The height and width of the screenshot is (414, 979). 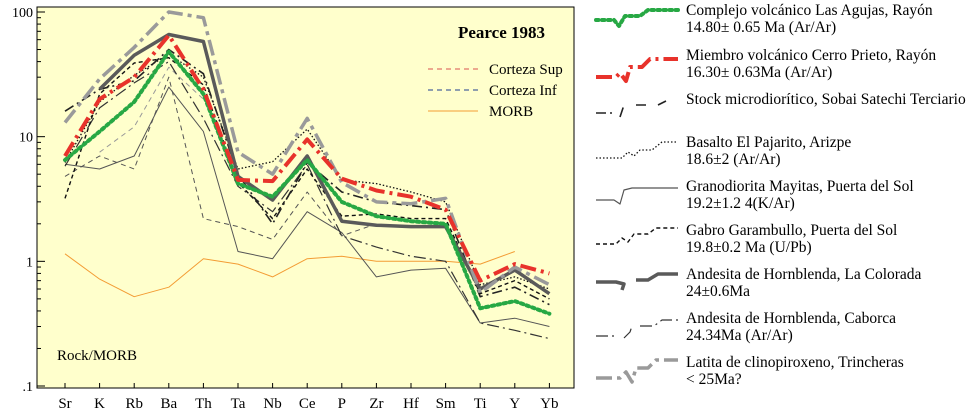 What do you see at coordinates (733, 159) in the screenshot?
I see `legend-series-age: 18.6±2 (Ar/Ar)` at bounding box center [733, 159].